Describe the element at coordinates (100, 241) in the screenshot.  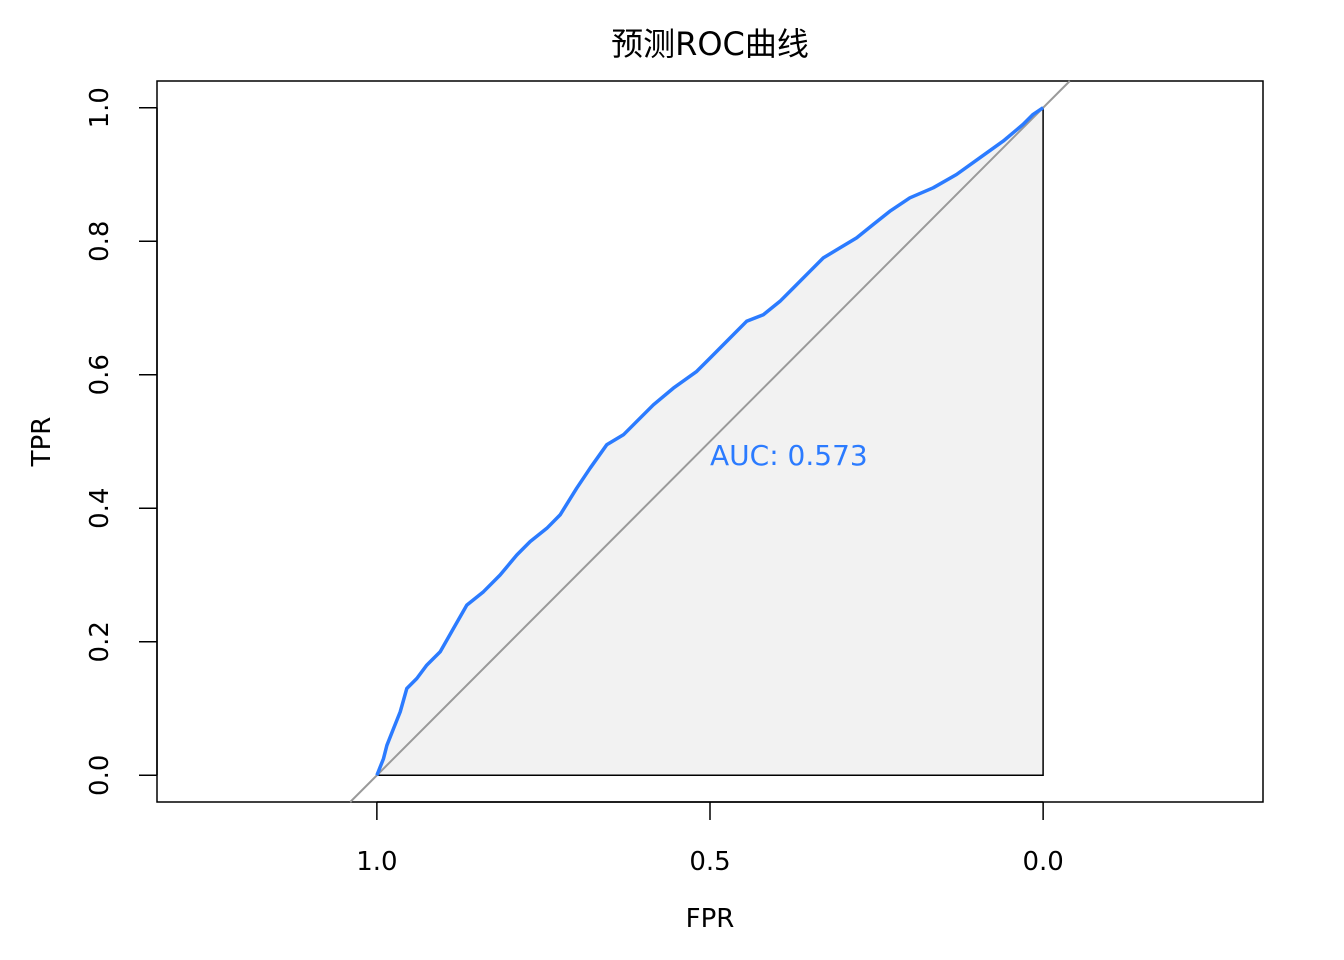
I see `y-tick-label: 0.8` at that location.